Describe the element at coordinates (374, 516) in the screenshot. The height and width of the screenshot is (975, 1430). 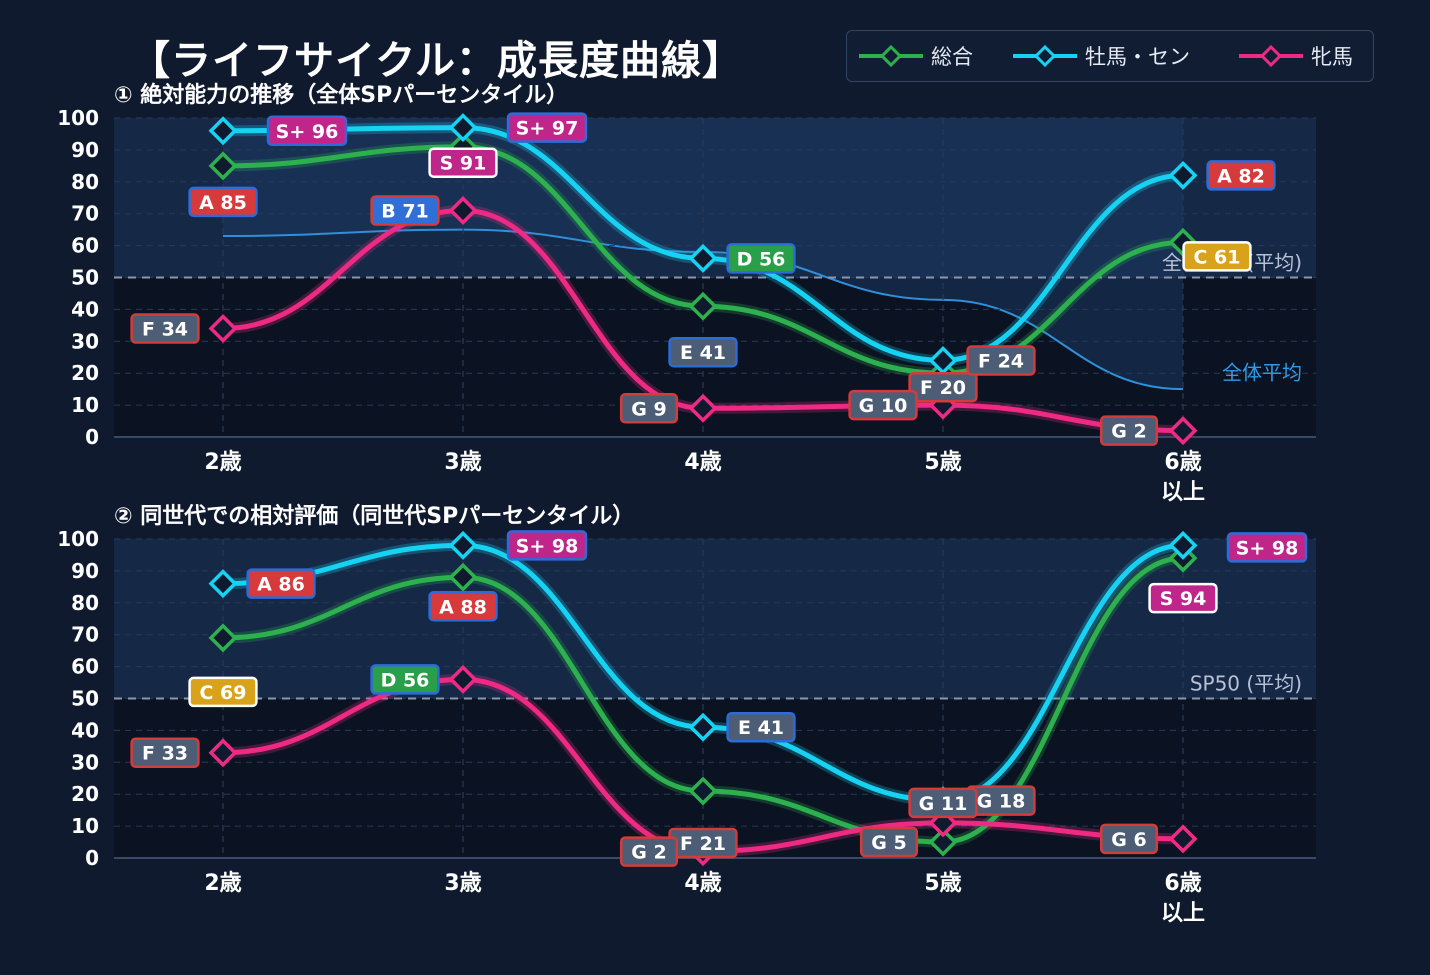
I see `chart-subtitle: ② 同世代での相対評価（同世代SPパーセンタイル）` at that location.